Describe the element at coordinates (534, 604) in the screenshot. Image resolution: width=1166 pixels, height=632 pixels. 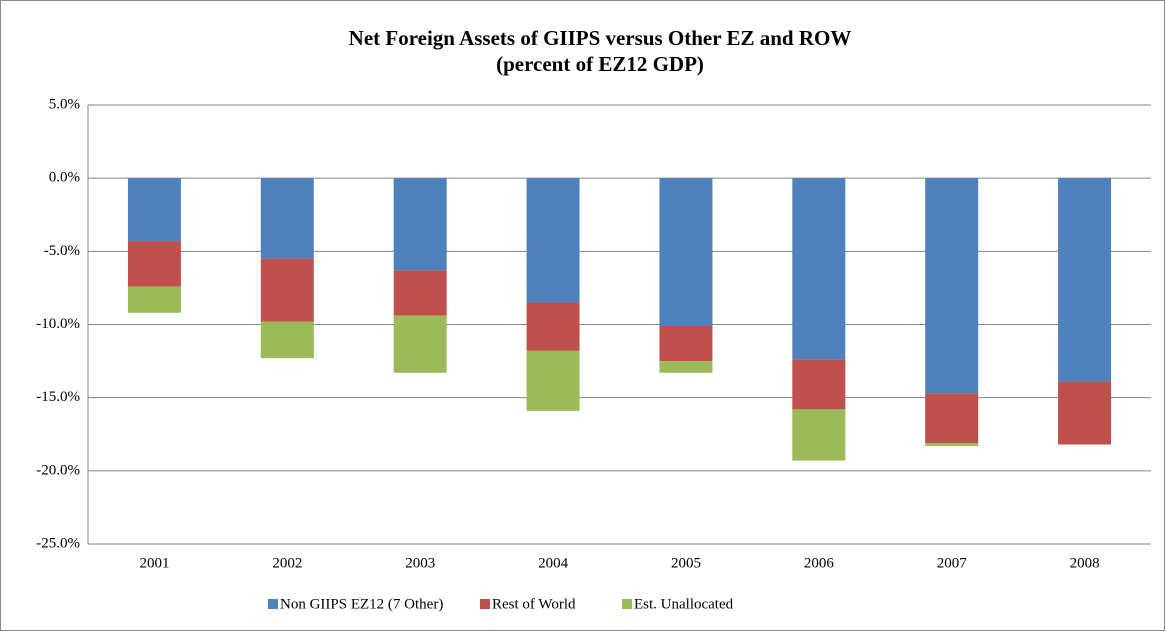
I see `legend-label: Rest of World` at that location.